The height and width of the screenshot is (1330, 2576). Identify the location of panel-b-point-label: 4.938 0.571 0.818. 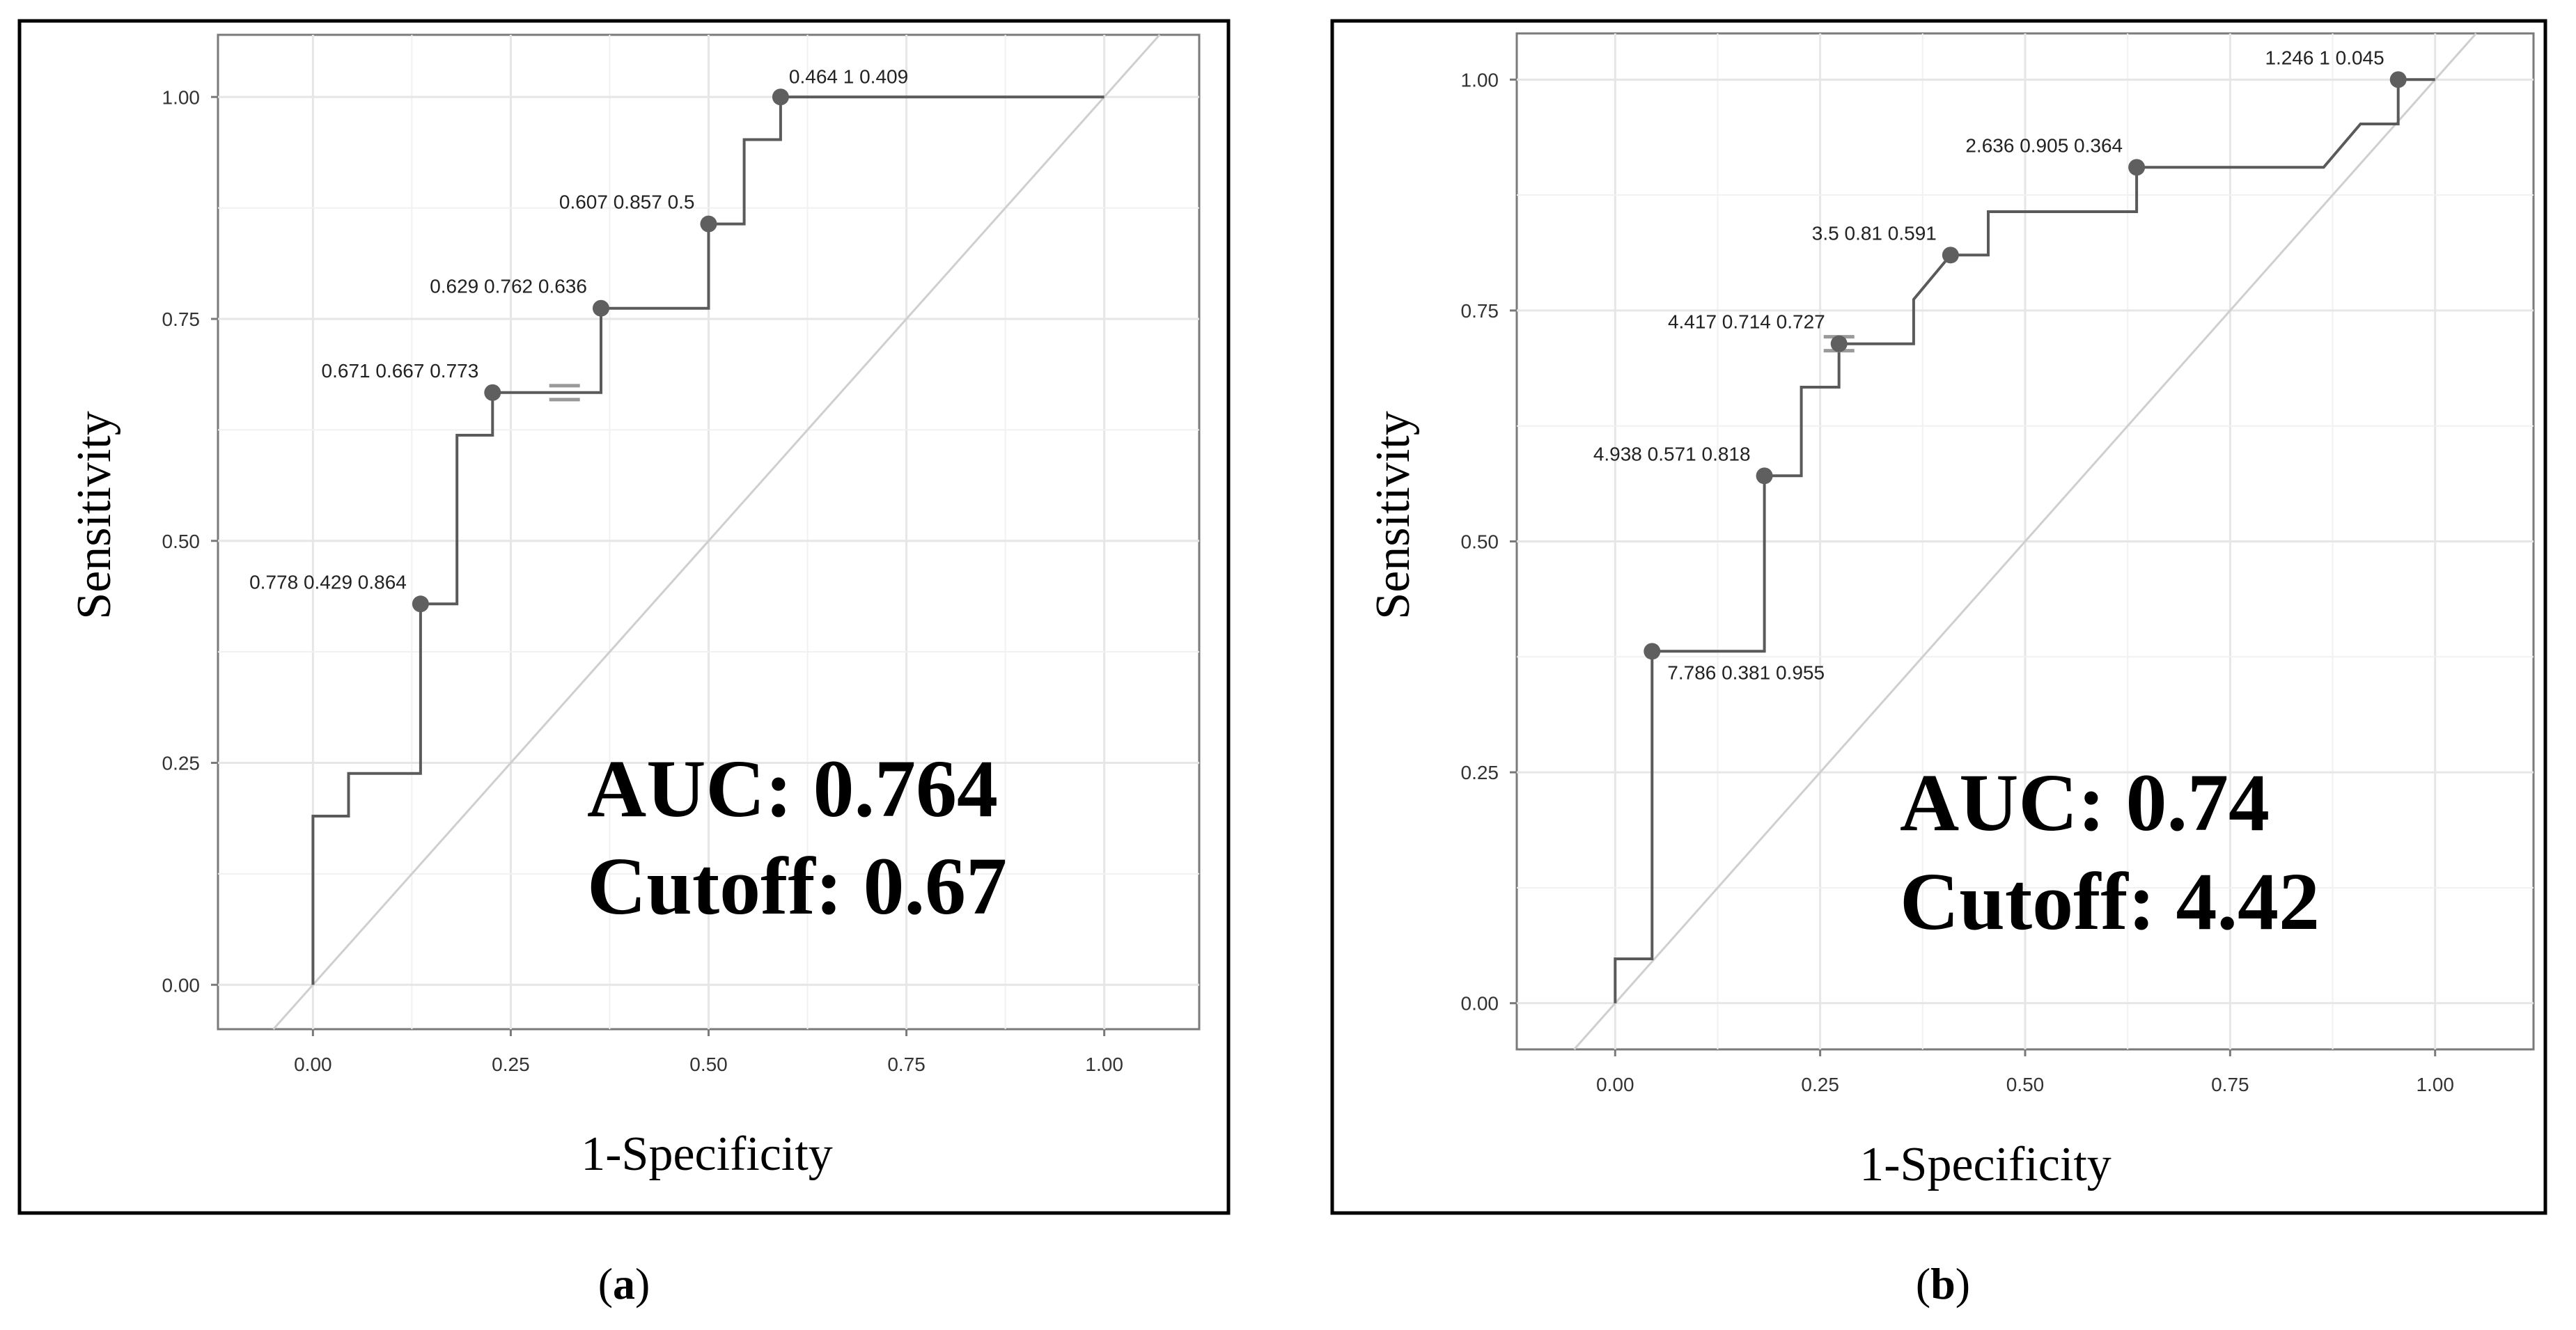
(1672, 454).